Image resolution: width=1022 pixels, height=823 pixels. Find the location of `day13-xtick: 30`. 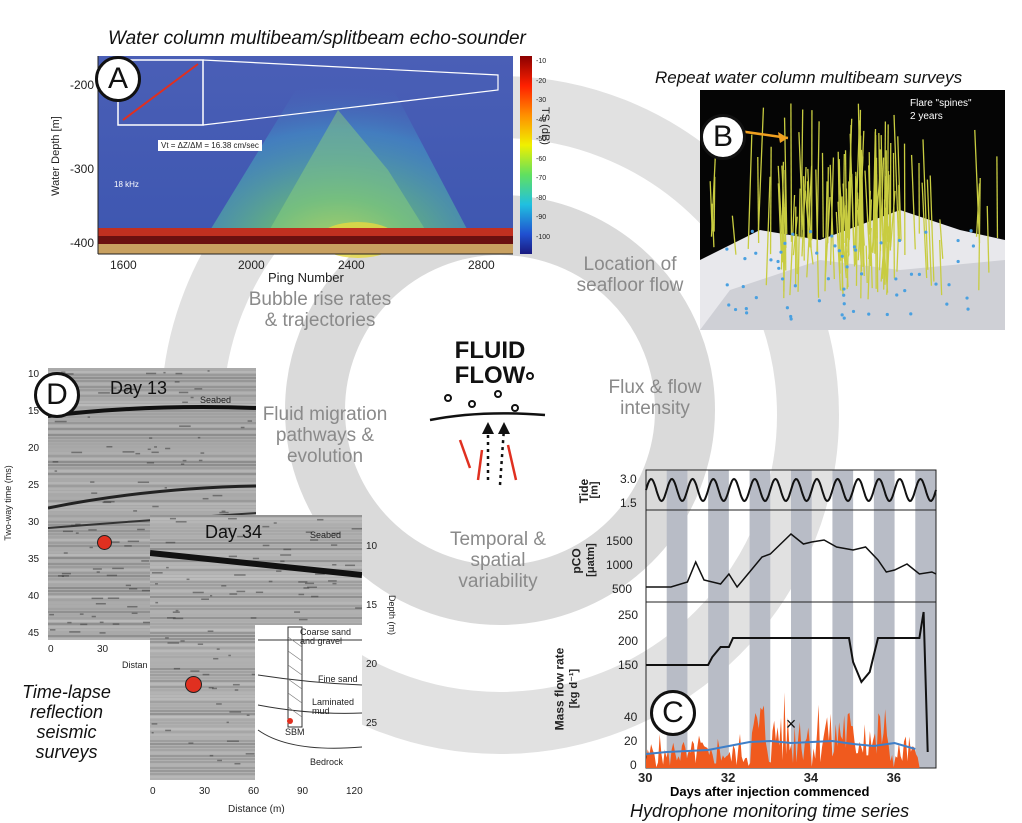

day13-xtick: 30 is located at coordinates (103, 649).